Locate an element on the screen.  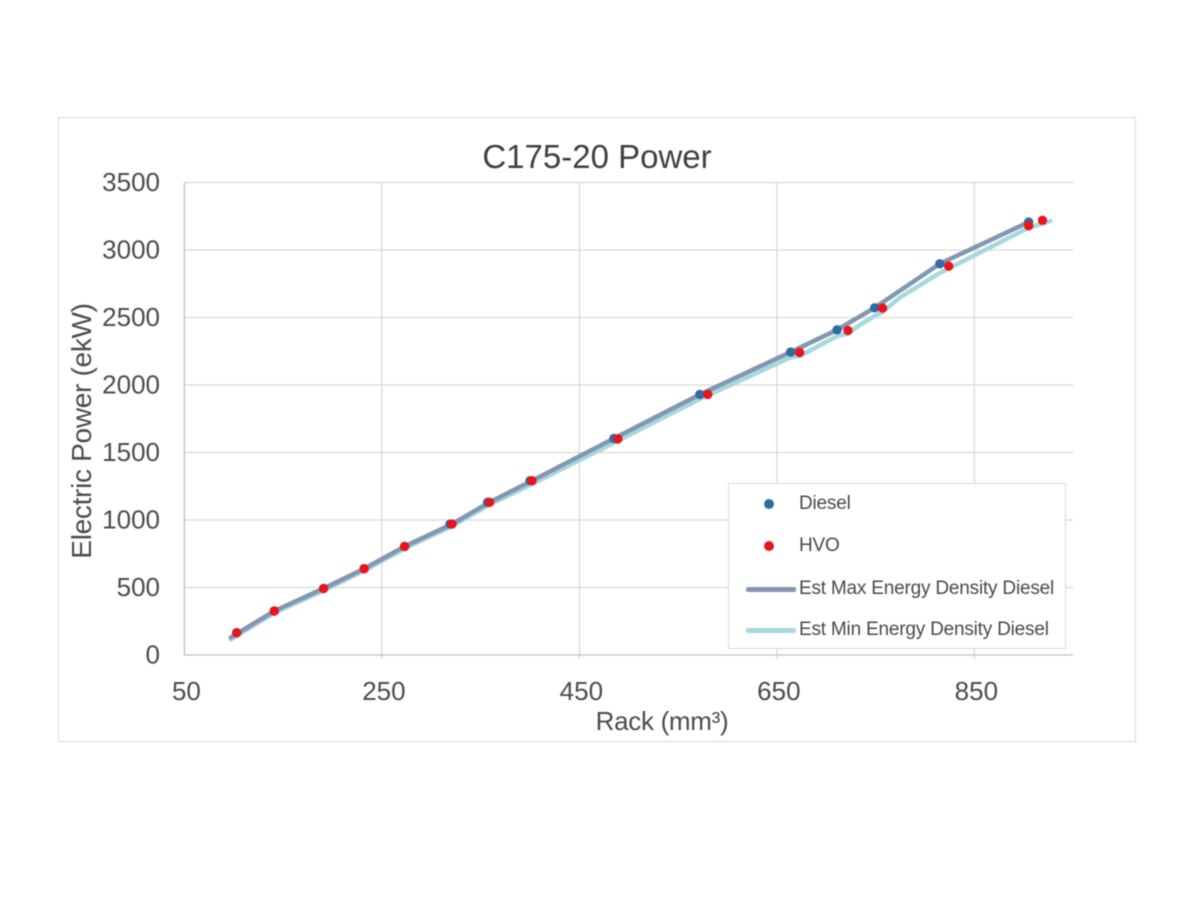
y-tick-label: 2500 is located at coordinates (131, 317).